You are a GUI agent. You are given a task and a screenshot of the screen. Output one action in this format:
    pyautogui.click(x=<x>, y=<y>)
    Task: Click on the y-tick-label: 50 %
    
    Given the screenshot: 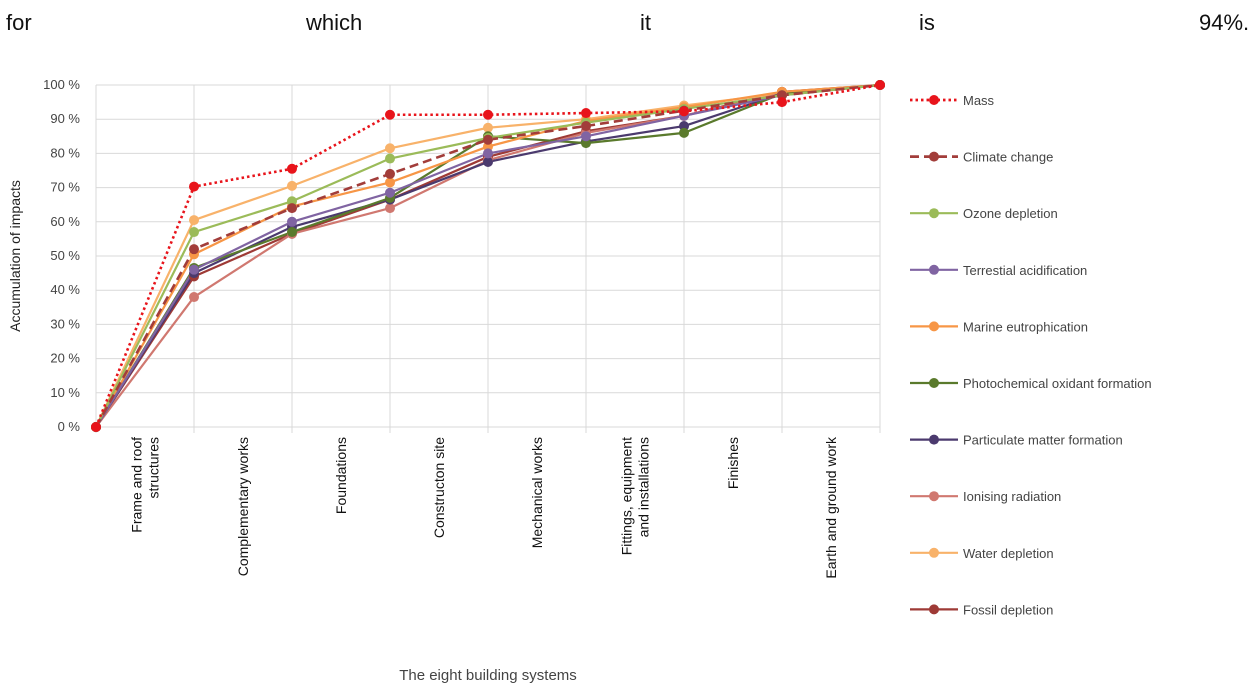 What is the action you would take?
    pyautogui.click(x=65, y=255)
    